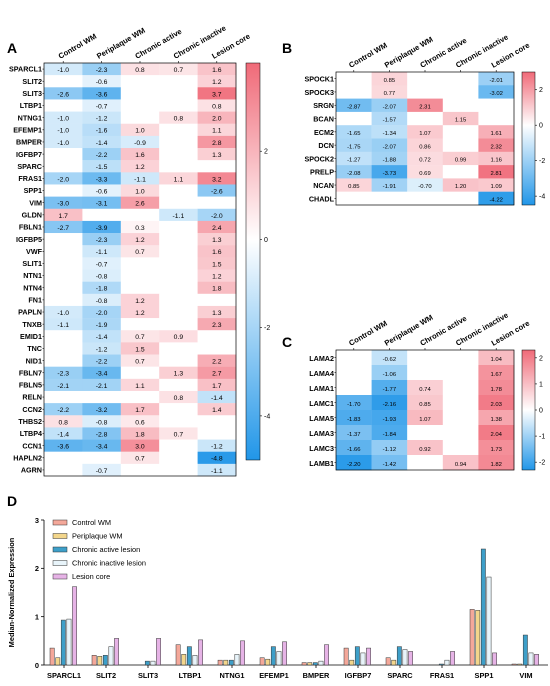 The height and width of the screenshot is (686, 550). I want to click on colorbar-tick-label: 2, so click(541, 358).